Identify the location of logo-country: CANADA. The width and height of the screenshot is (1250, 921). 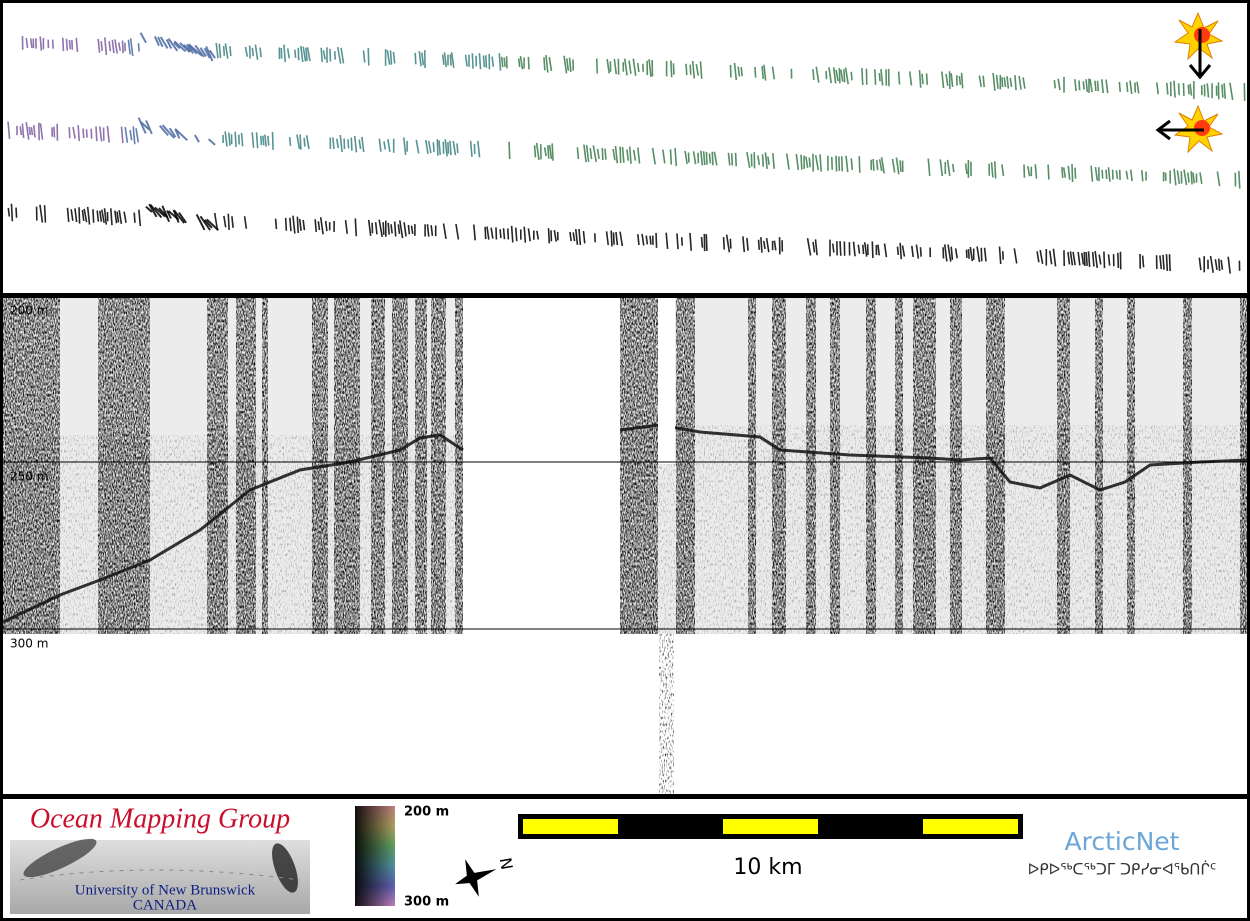
(165, 905).